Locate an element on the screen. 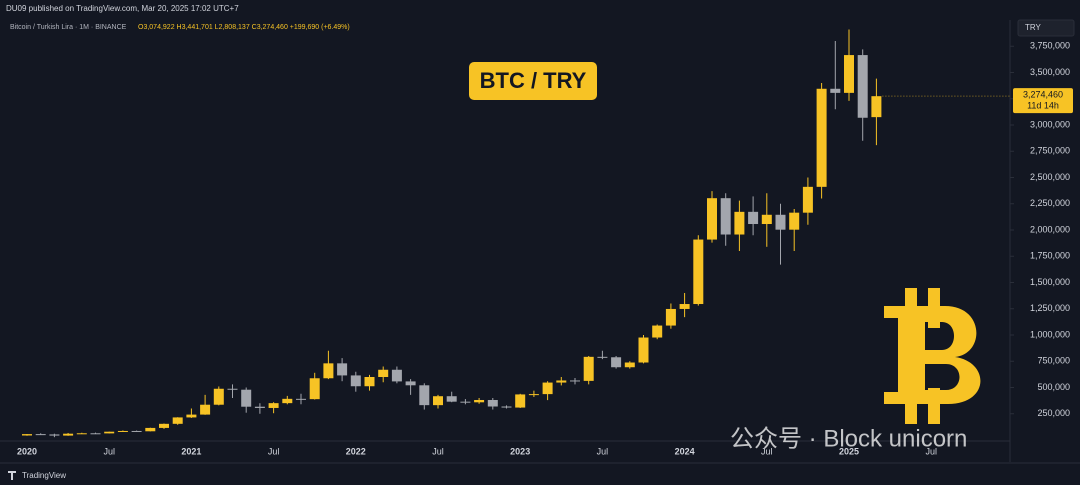  price-tag is located at coordinates (1043, 101).